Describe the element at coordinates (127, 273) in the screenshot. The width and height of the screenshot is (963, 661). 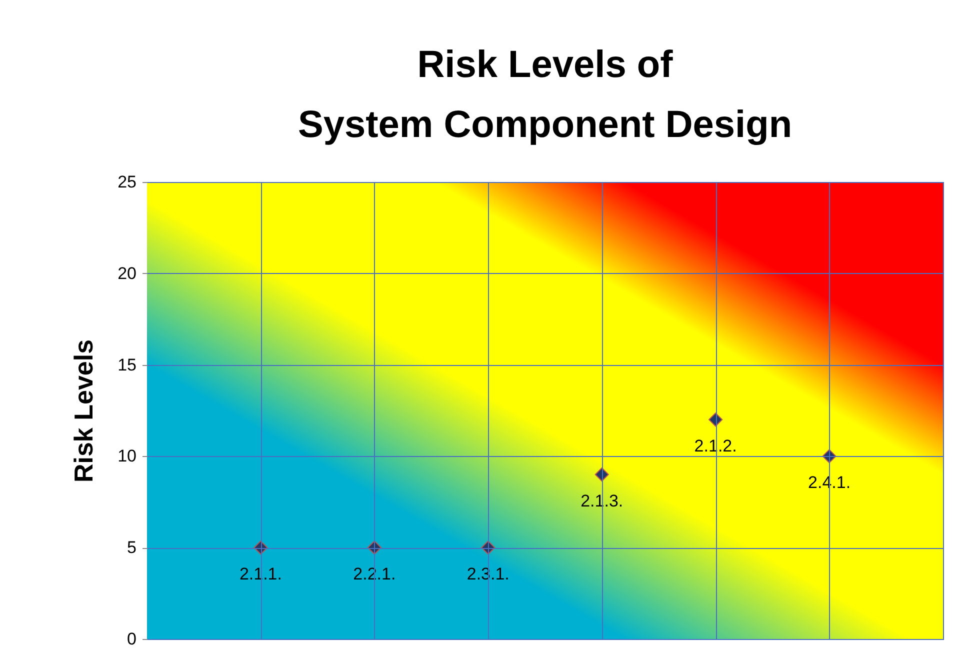
I see `y-tick-label: 20` at that location.